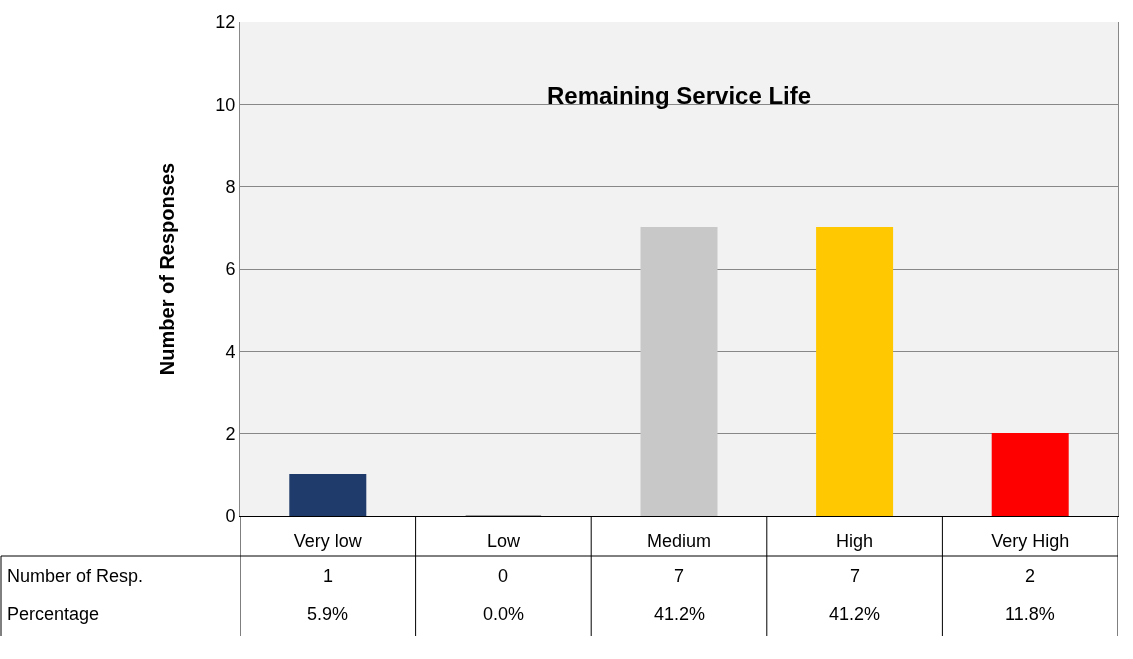 Image resolution: width=1133 pixels, height=659 pixels. I want to click on text: Number of Resp., so click(75, 576).